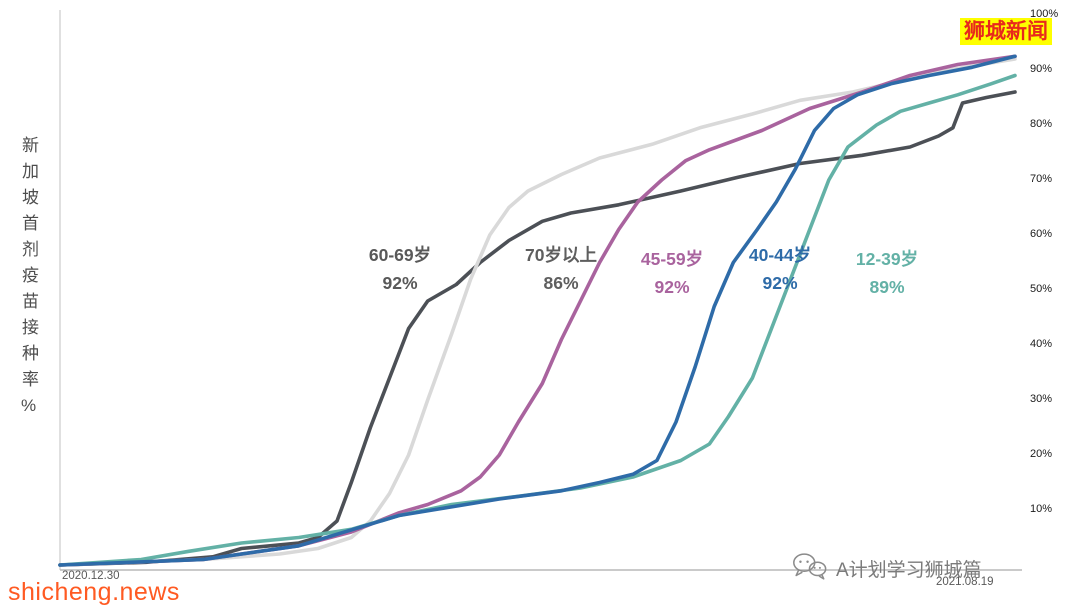  Describe the element at coordinates (1055, 303) in the screenshot. I see `y-axis-tick-labels: 100% 90% 80% 70% 60% 50% 40% 30% 20% 10%` at that location.